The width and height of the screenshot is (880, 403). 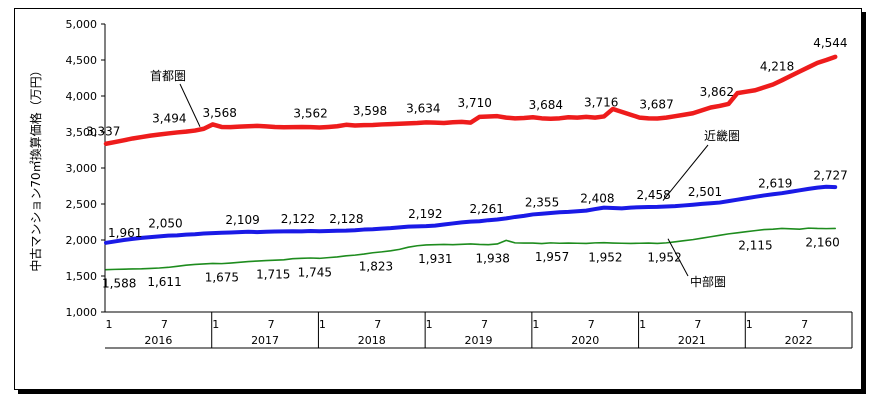 I want to click on y-tick-label: 3,500, so click(x=82, y=132).